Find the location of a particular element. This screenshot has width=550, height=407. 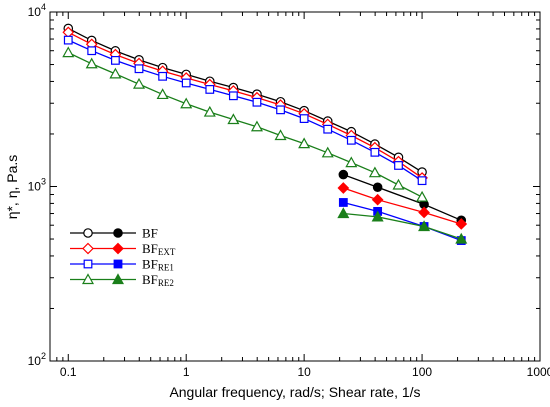

y-tick-label: 10⁴ is located at coordinates (37, 10).